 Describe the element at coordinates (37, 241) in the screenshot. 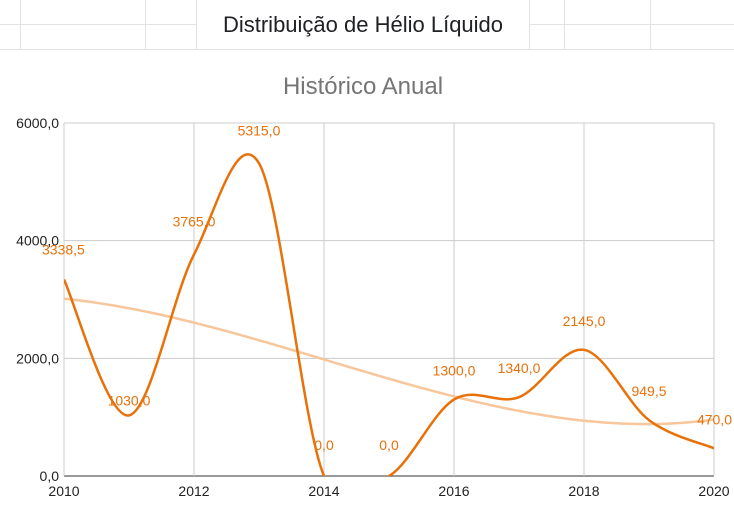

I see `y-tick-label: 4000,0` at that location.